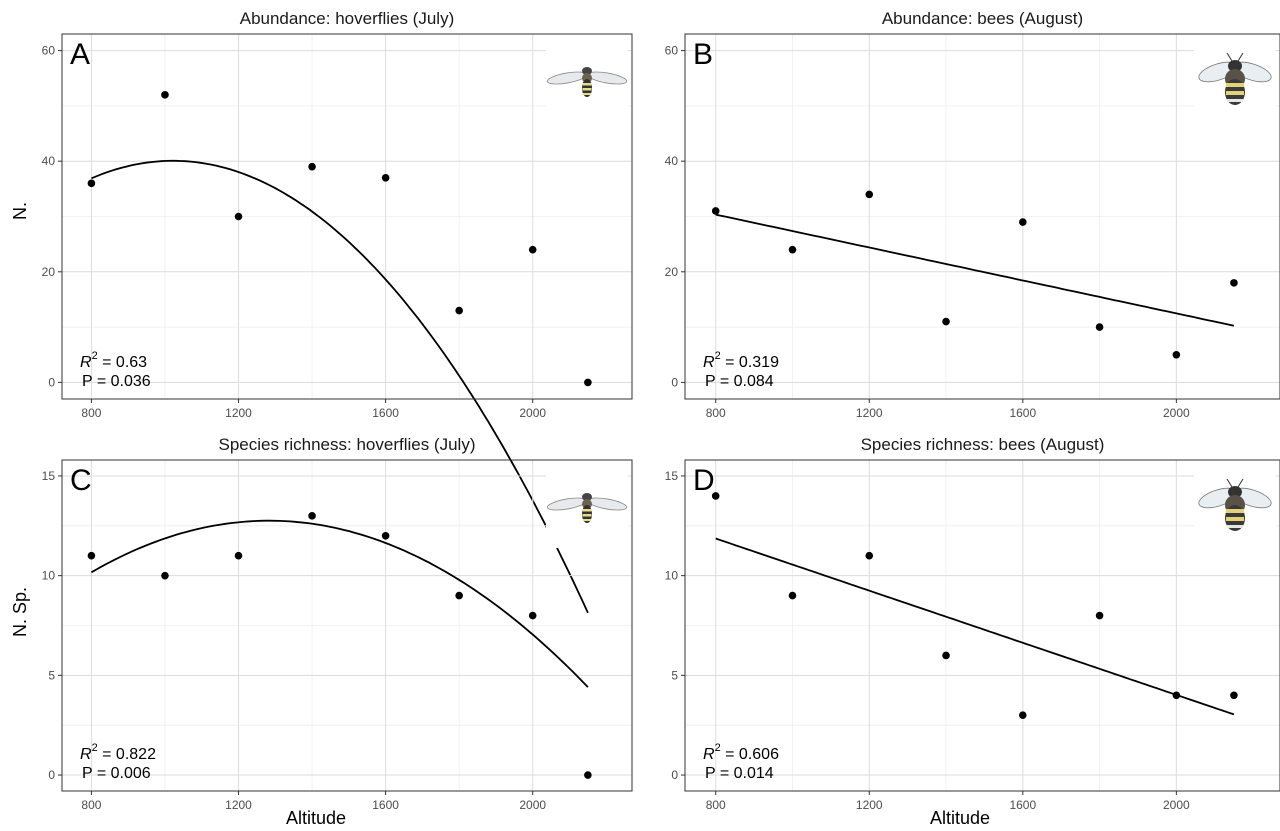 The height and width of the screenshot is (831, 1280). What do you see at coordinates (20, 211) in the screenshot?
I see `y-axis-label-top: N.` at bounding box center [20, 211].